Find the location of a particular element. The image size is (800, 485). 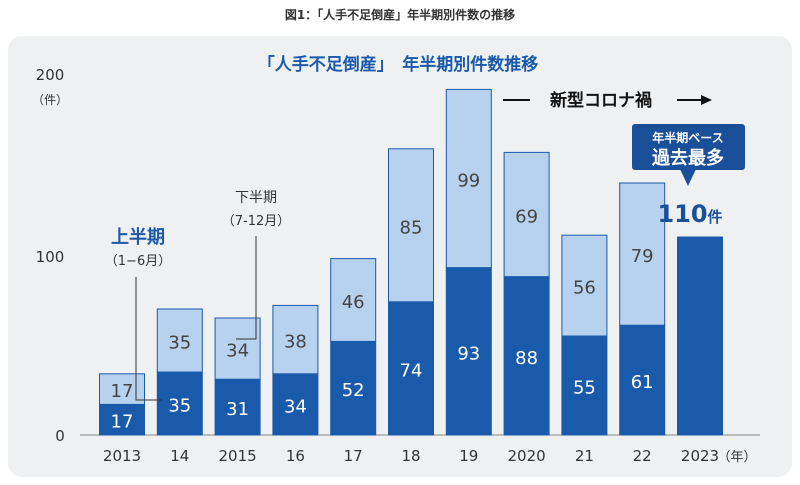

data-label-first-half: 61 is located at coordinates (642, 382).